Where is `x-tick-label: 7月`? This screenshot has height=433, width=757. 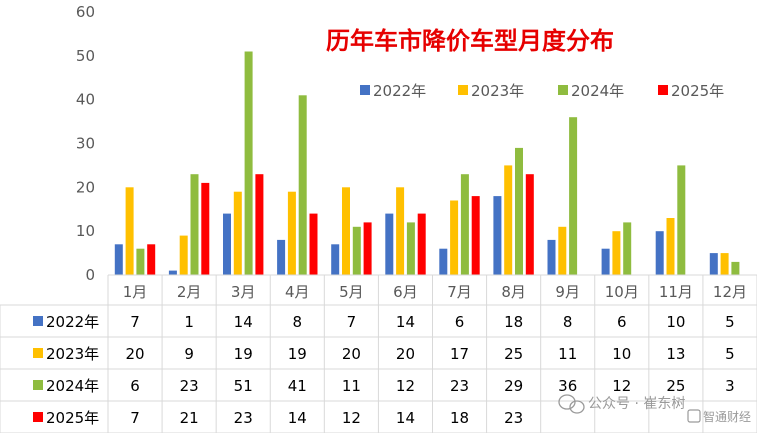 x-tick-label: 7月 is located at coordinates (459, 292).